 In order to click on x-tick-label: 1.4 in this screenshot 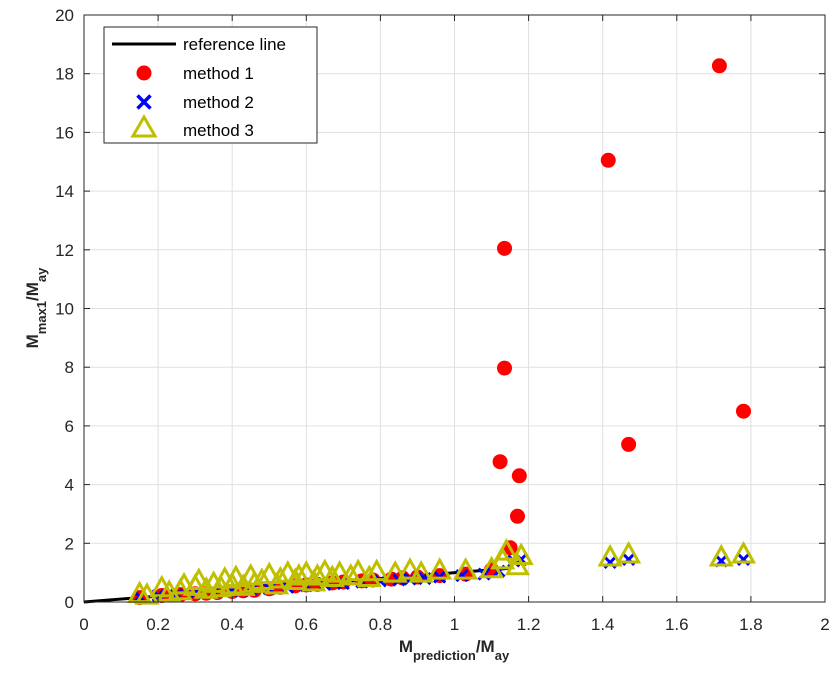, I will do `click(603, 624)`.